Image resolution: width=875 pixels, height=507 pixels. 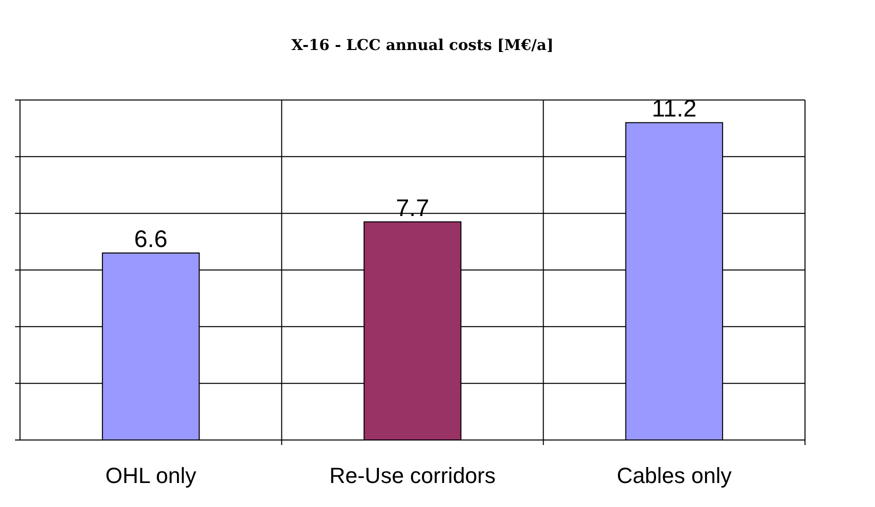 What do you see at coordinates (150, 475) in the screenshot?
I see `x-tick-label: OHL only` at bounding box center [150, 475].